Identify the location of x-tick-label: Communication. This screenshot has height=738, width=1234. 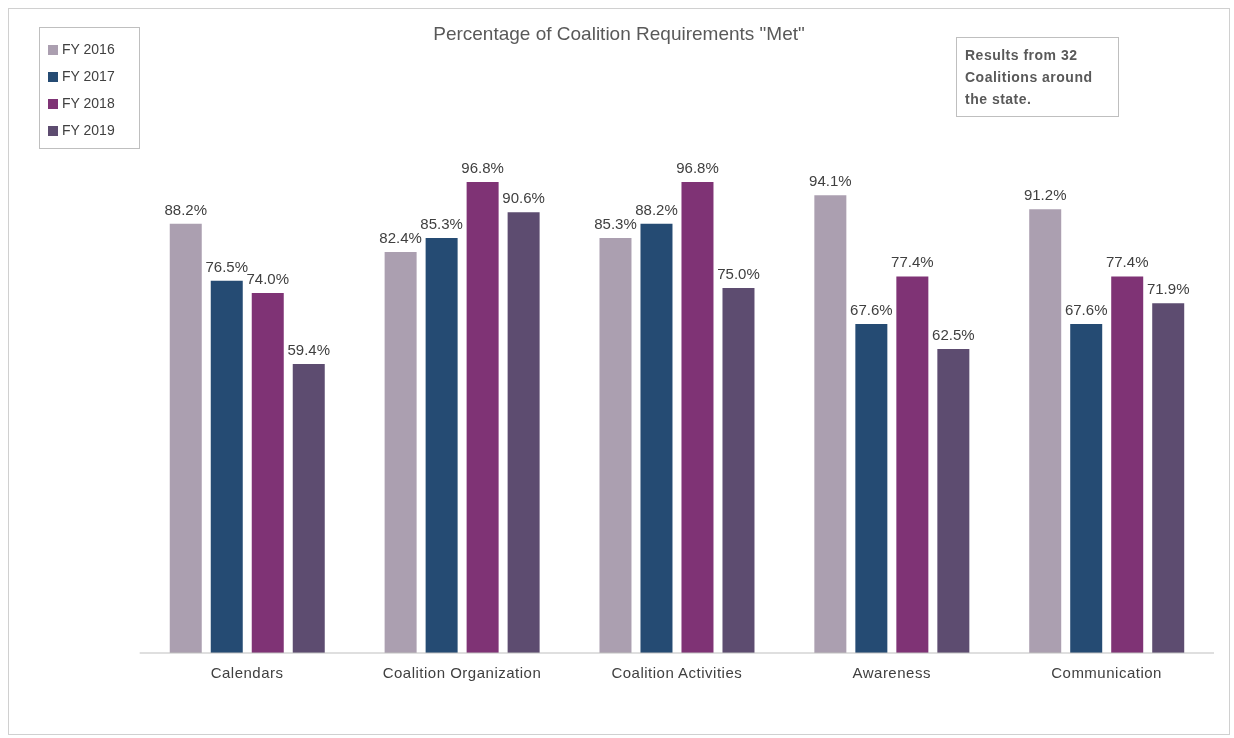
(1106, 672).